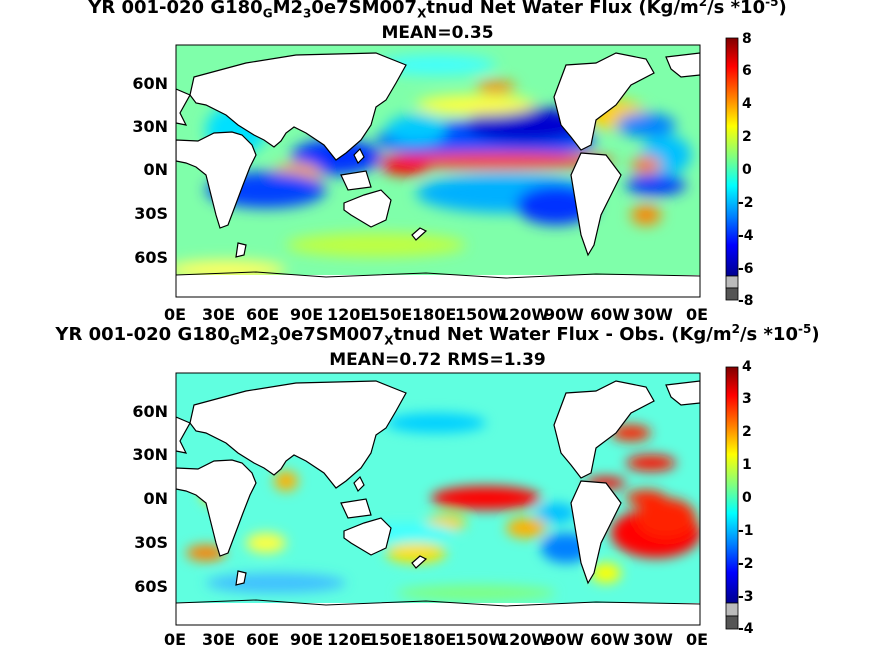 The height and width of the screenshot is (656, 875). Describe the element at coordinates (747, 71) in the screenshot. I see `colorbar-tick: 6` at that location.